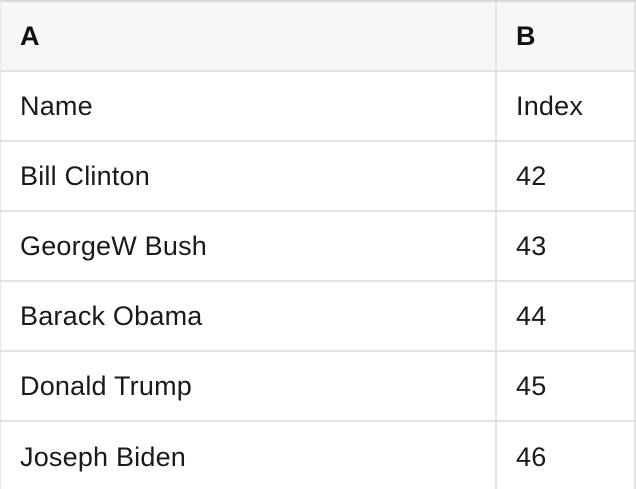  Describe the element at coordinates (249, 386) in the screenshot. I see `cell-a5: Donald Trump` at that location.